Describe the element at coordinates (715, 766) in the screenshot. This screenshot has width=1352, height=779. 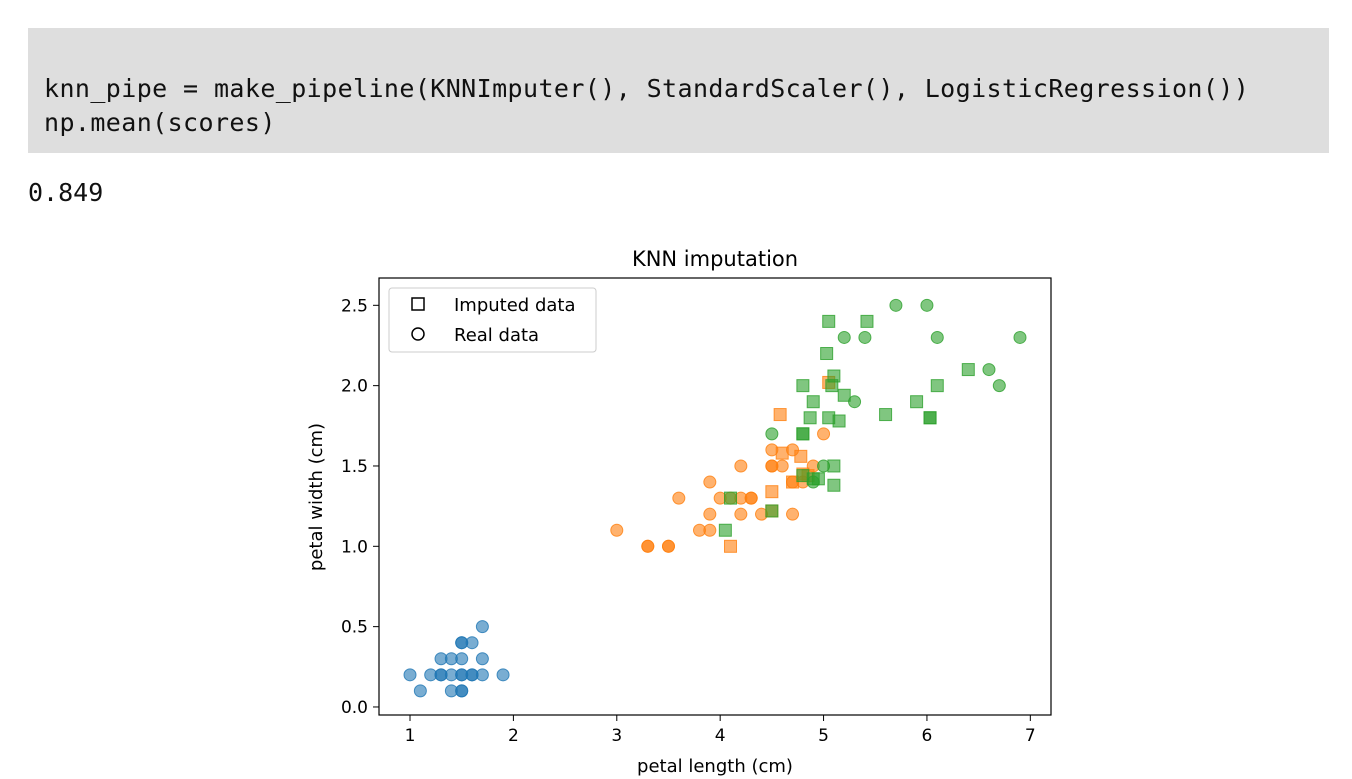
I see `x-axis-label: petal length (cm)` at that location.